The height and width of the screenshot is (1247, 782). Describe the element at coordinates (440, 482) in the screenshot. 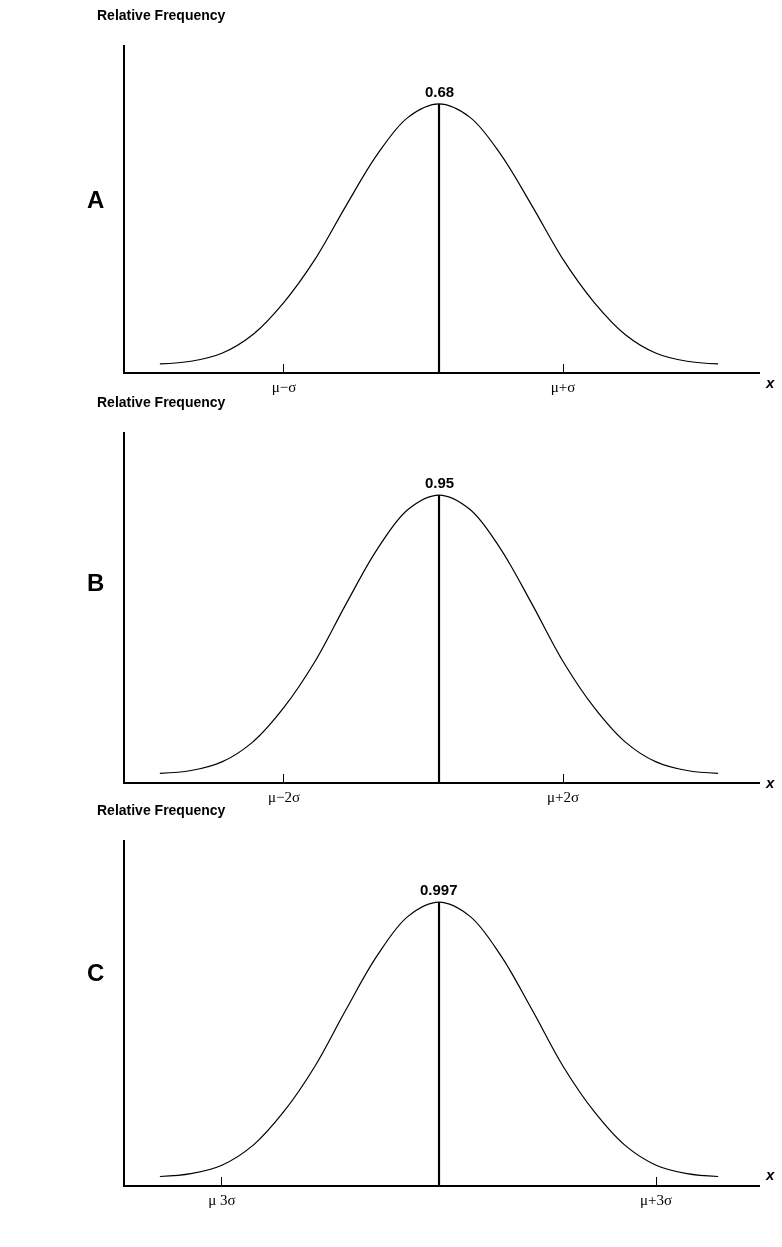

I see `text: 0.95` at that location.